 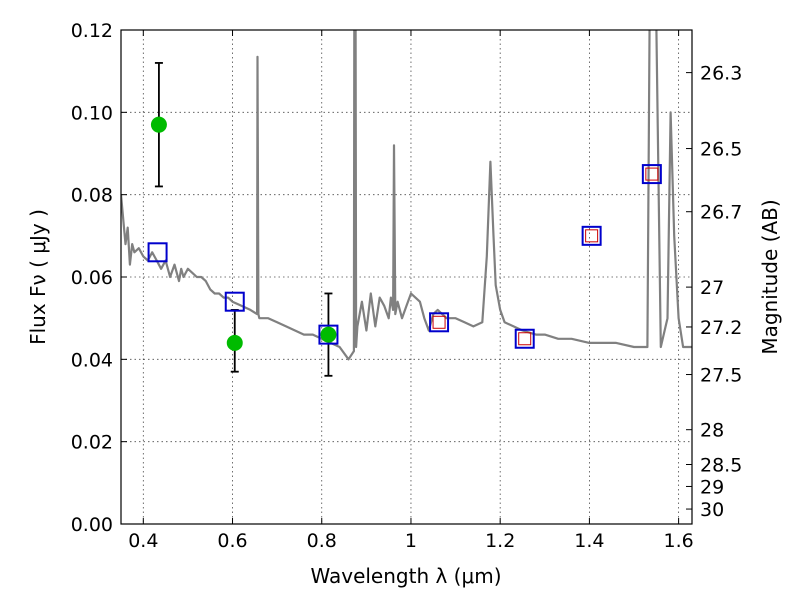 I want to click on y-tick-label: 0.10, so click(x=92, y=113).